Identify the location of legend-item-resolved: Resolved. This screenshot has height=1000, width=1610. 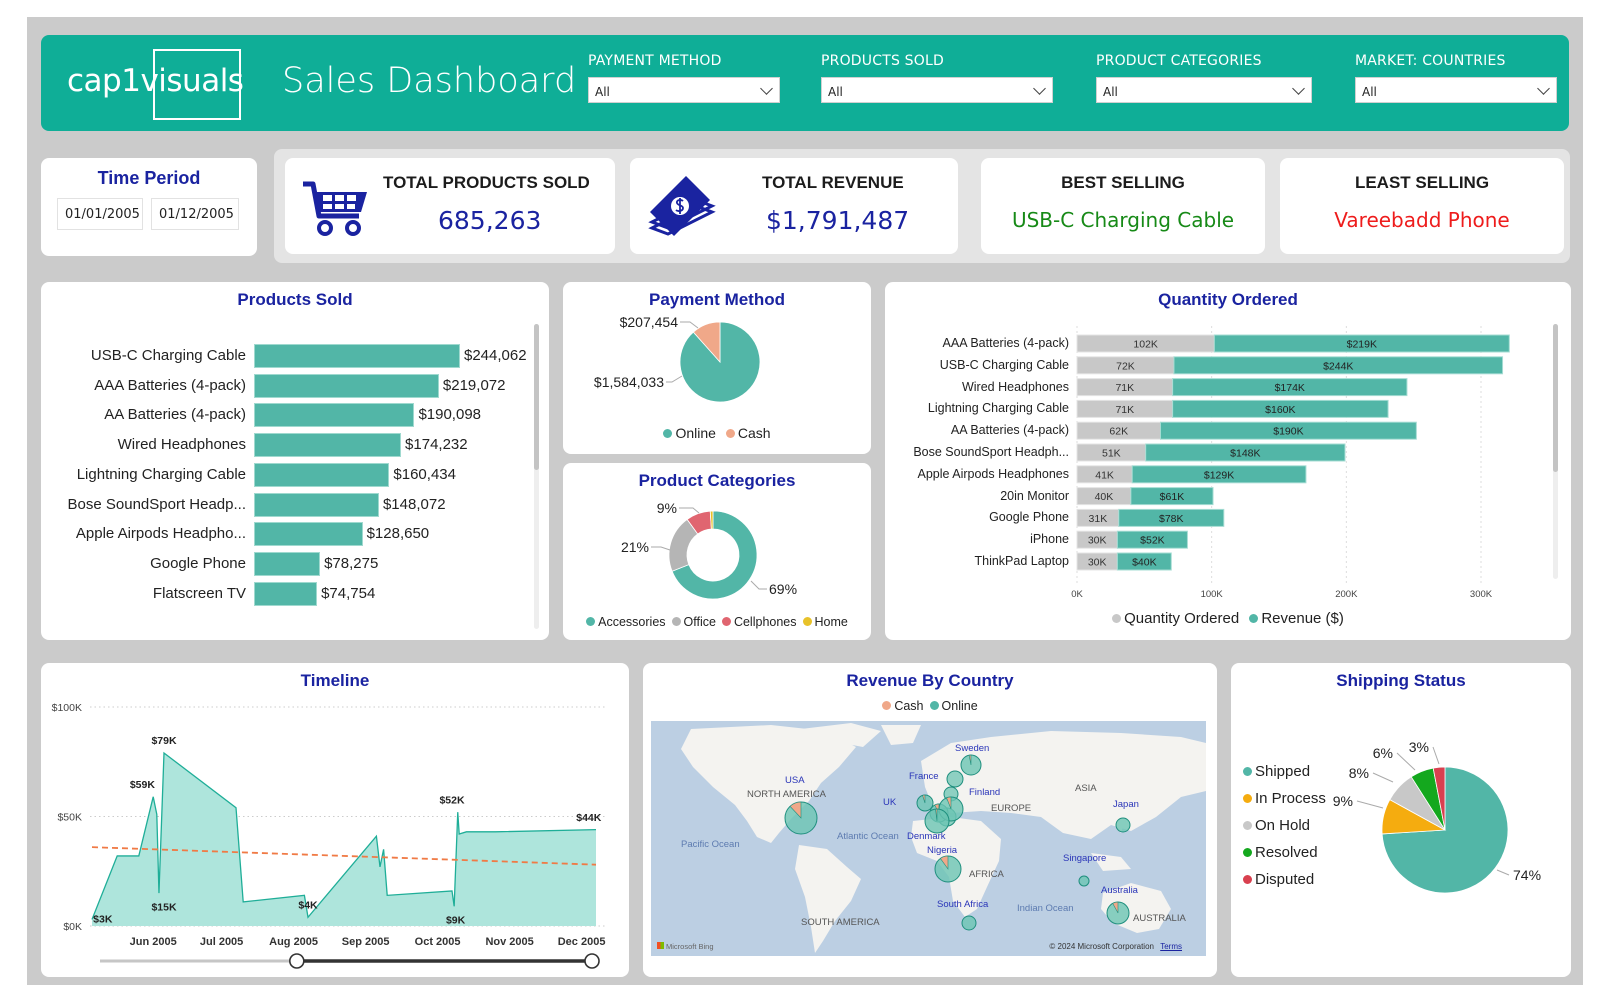
(1280, 852).